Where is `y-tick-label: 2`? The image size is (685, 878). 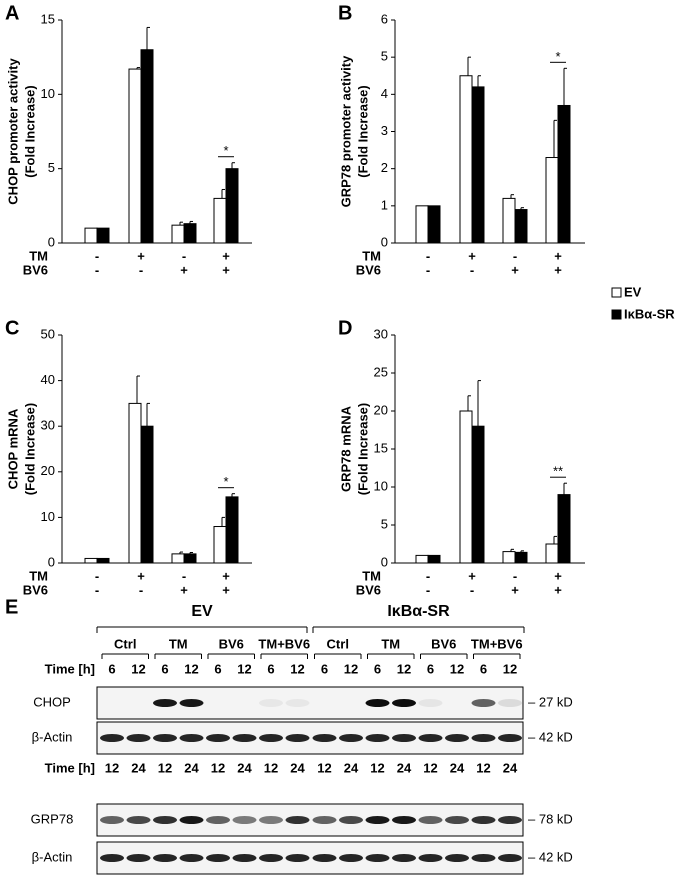
y-tick-label: 2 is located at coordinates (384, 167).